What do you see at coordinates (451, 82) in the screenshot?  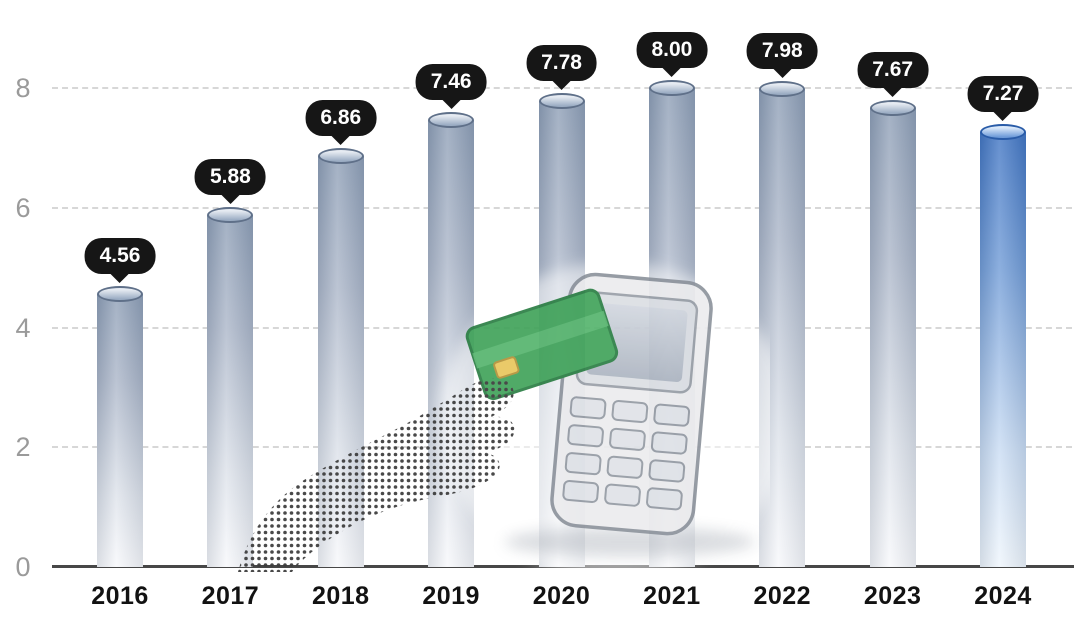 I see `value-callout: 7.46` at bounding box center [451, 82].